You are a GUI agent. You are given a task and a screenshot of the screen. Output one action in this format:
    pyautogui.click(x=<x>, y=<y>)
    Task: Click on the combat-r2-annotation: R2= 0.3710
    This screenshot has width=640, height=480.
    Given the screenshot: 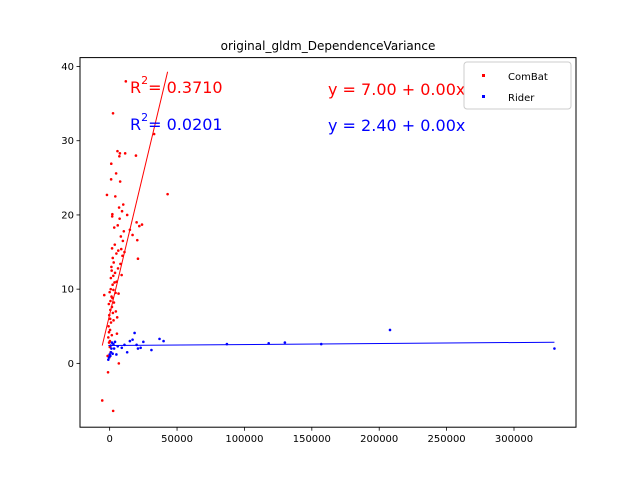 What is the action you would take?
    pyautogui.click(x=176, y=85)
    